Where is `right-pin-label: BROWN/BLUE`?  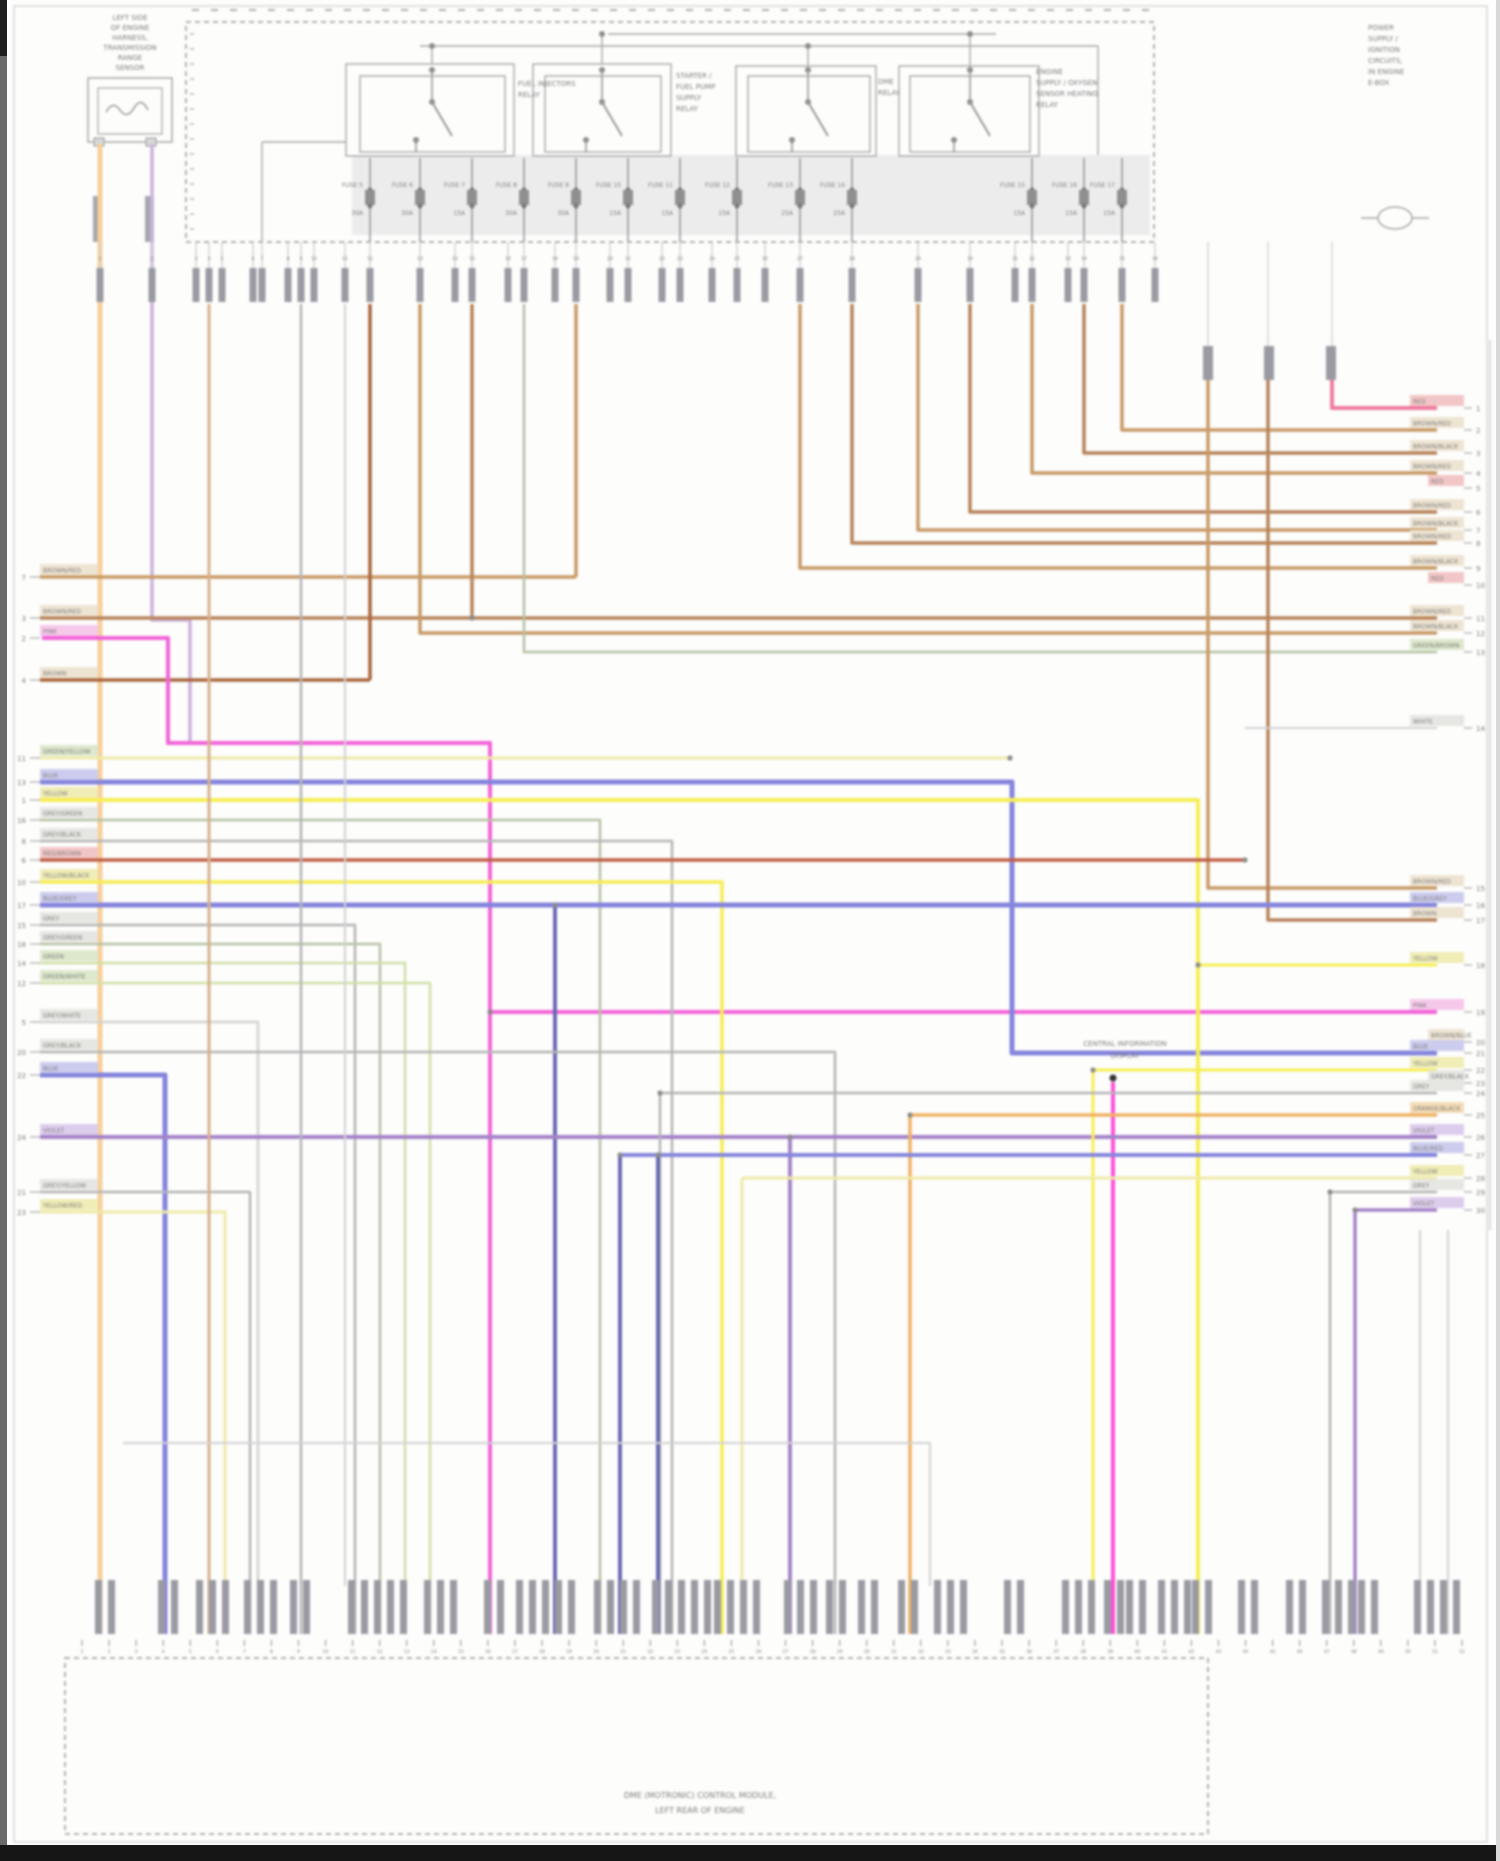
right-pin-label: BROWN/BLUE is located at coordinates (1451, 1036).